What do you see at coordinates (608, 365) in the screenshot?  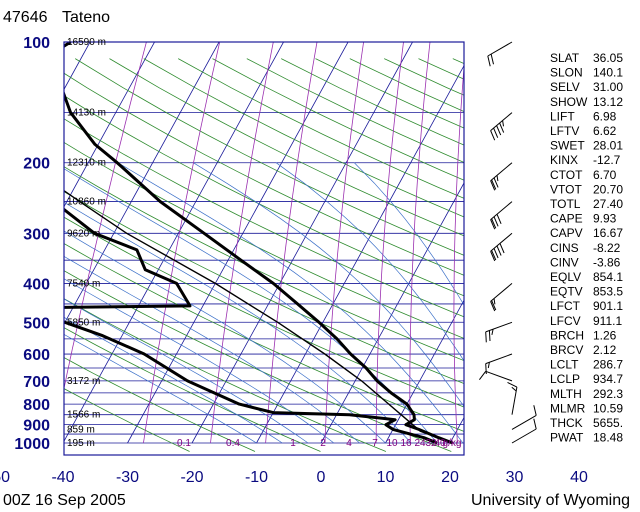 I see `index-value: 286.7` at bounding box center [608, 365].